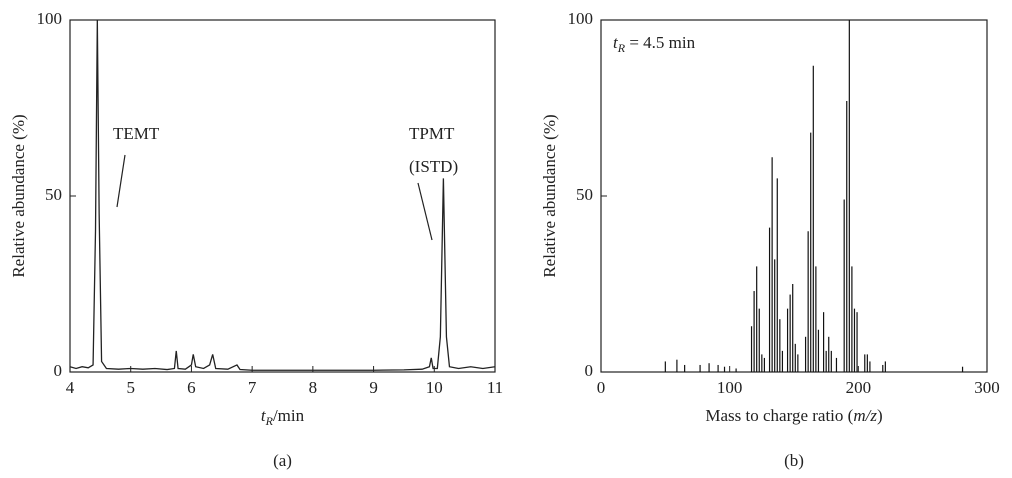 The image size is (1012, 478). I want to click on annotation-part: = 4.5 min, so click(660, 42).